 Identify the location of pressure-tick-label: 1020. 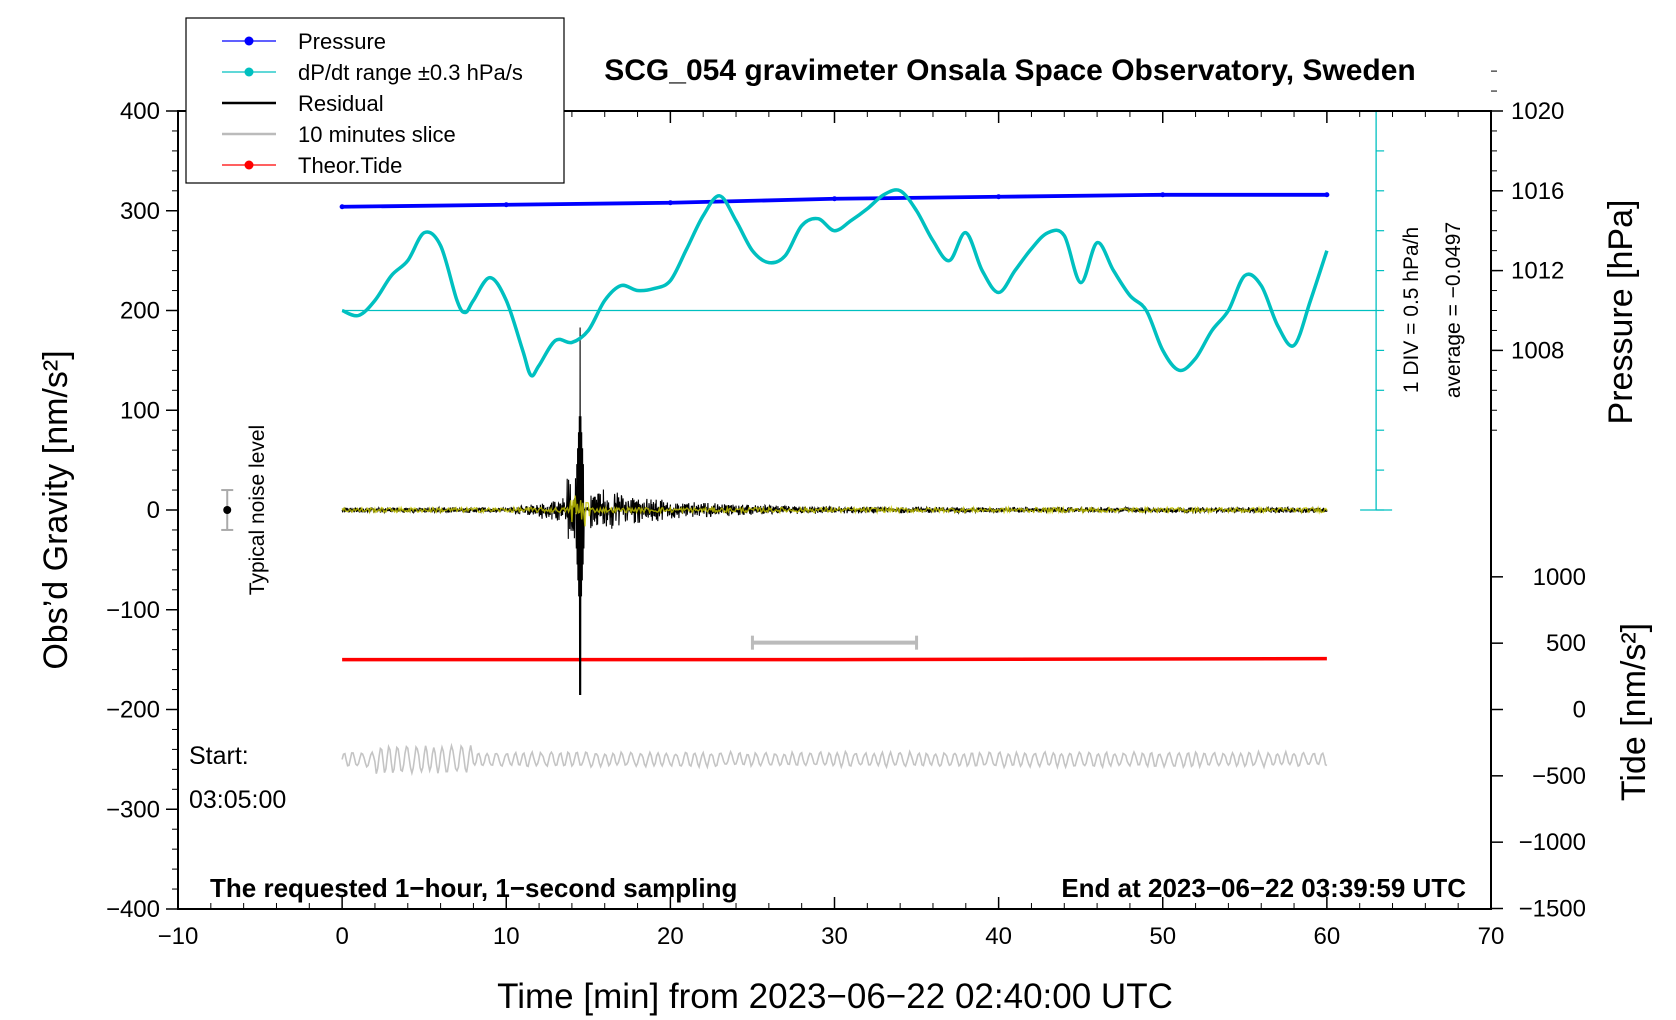
(1537, 111).